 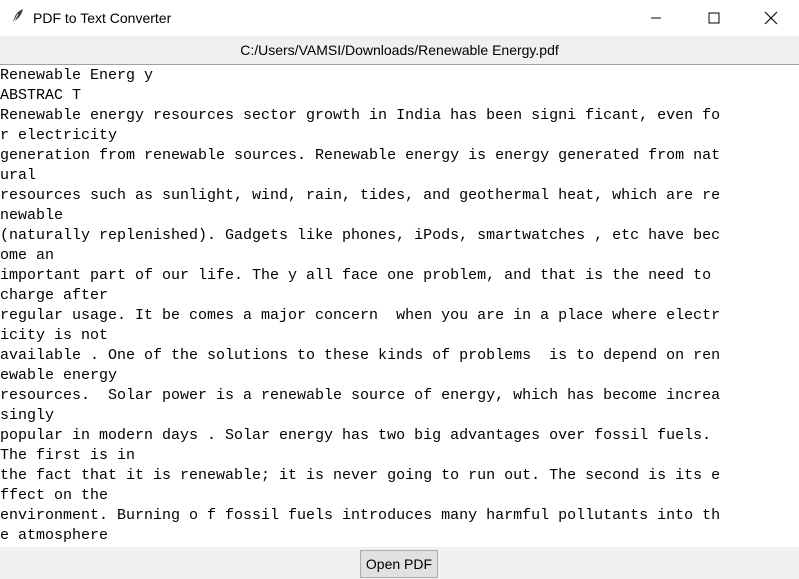 What do you see at coordinates (32, 215) in the screenshot?
I see `text-line: newable` at bounding box center [32, 215].